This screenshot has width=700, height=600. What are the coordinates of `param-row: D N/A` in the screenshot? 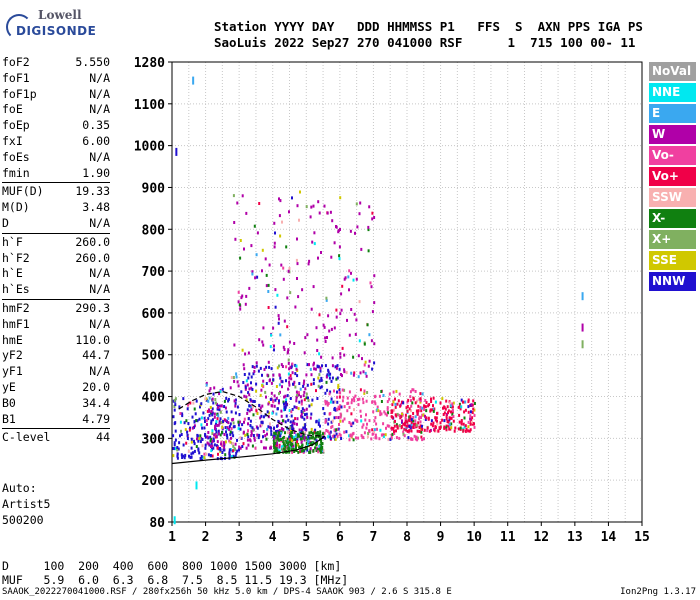 It's located at (56, 224).